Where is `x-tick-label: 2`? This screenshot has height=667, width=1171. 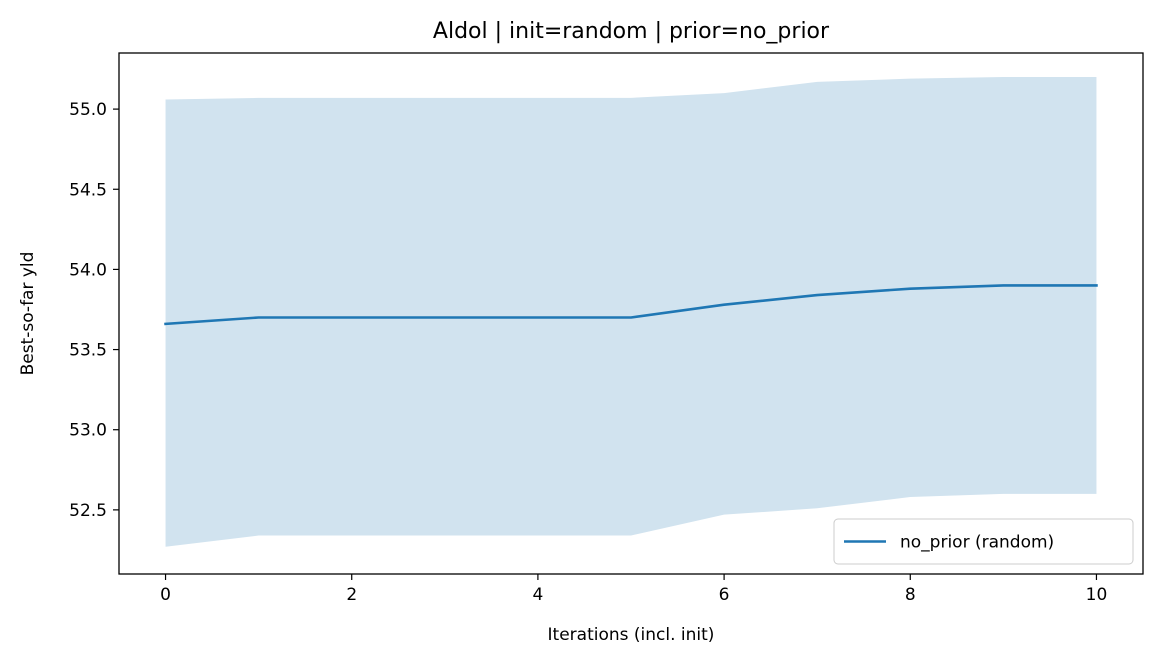
x-tick-label: 2 is located at coordinates (351, 595).